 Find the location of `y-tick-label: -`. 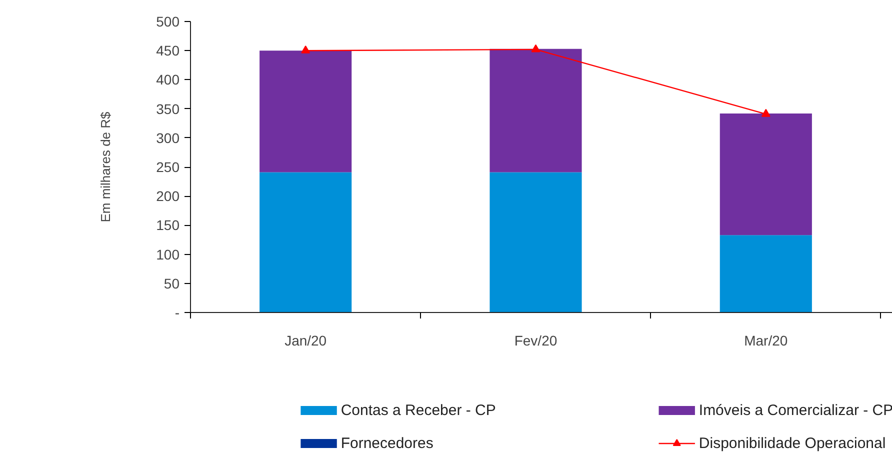

y-tick-label: - is located at coordinates (177, 312).